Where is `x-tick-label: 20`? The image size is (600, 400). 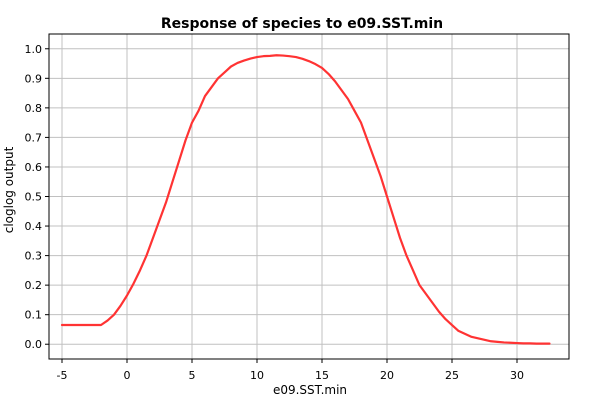
x-tick-label: 20 is located at coordinates (387, 375).